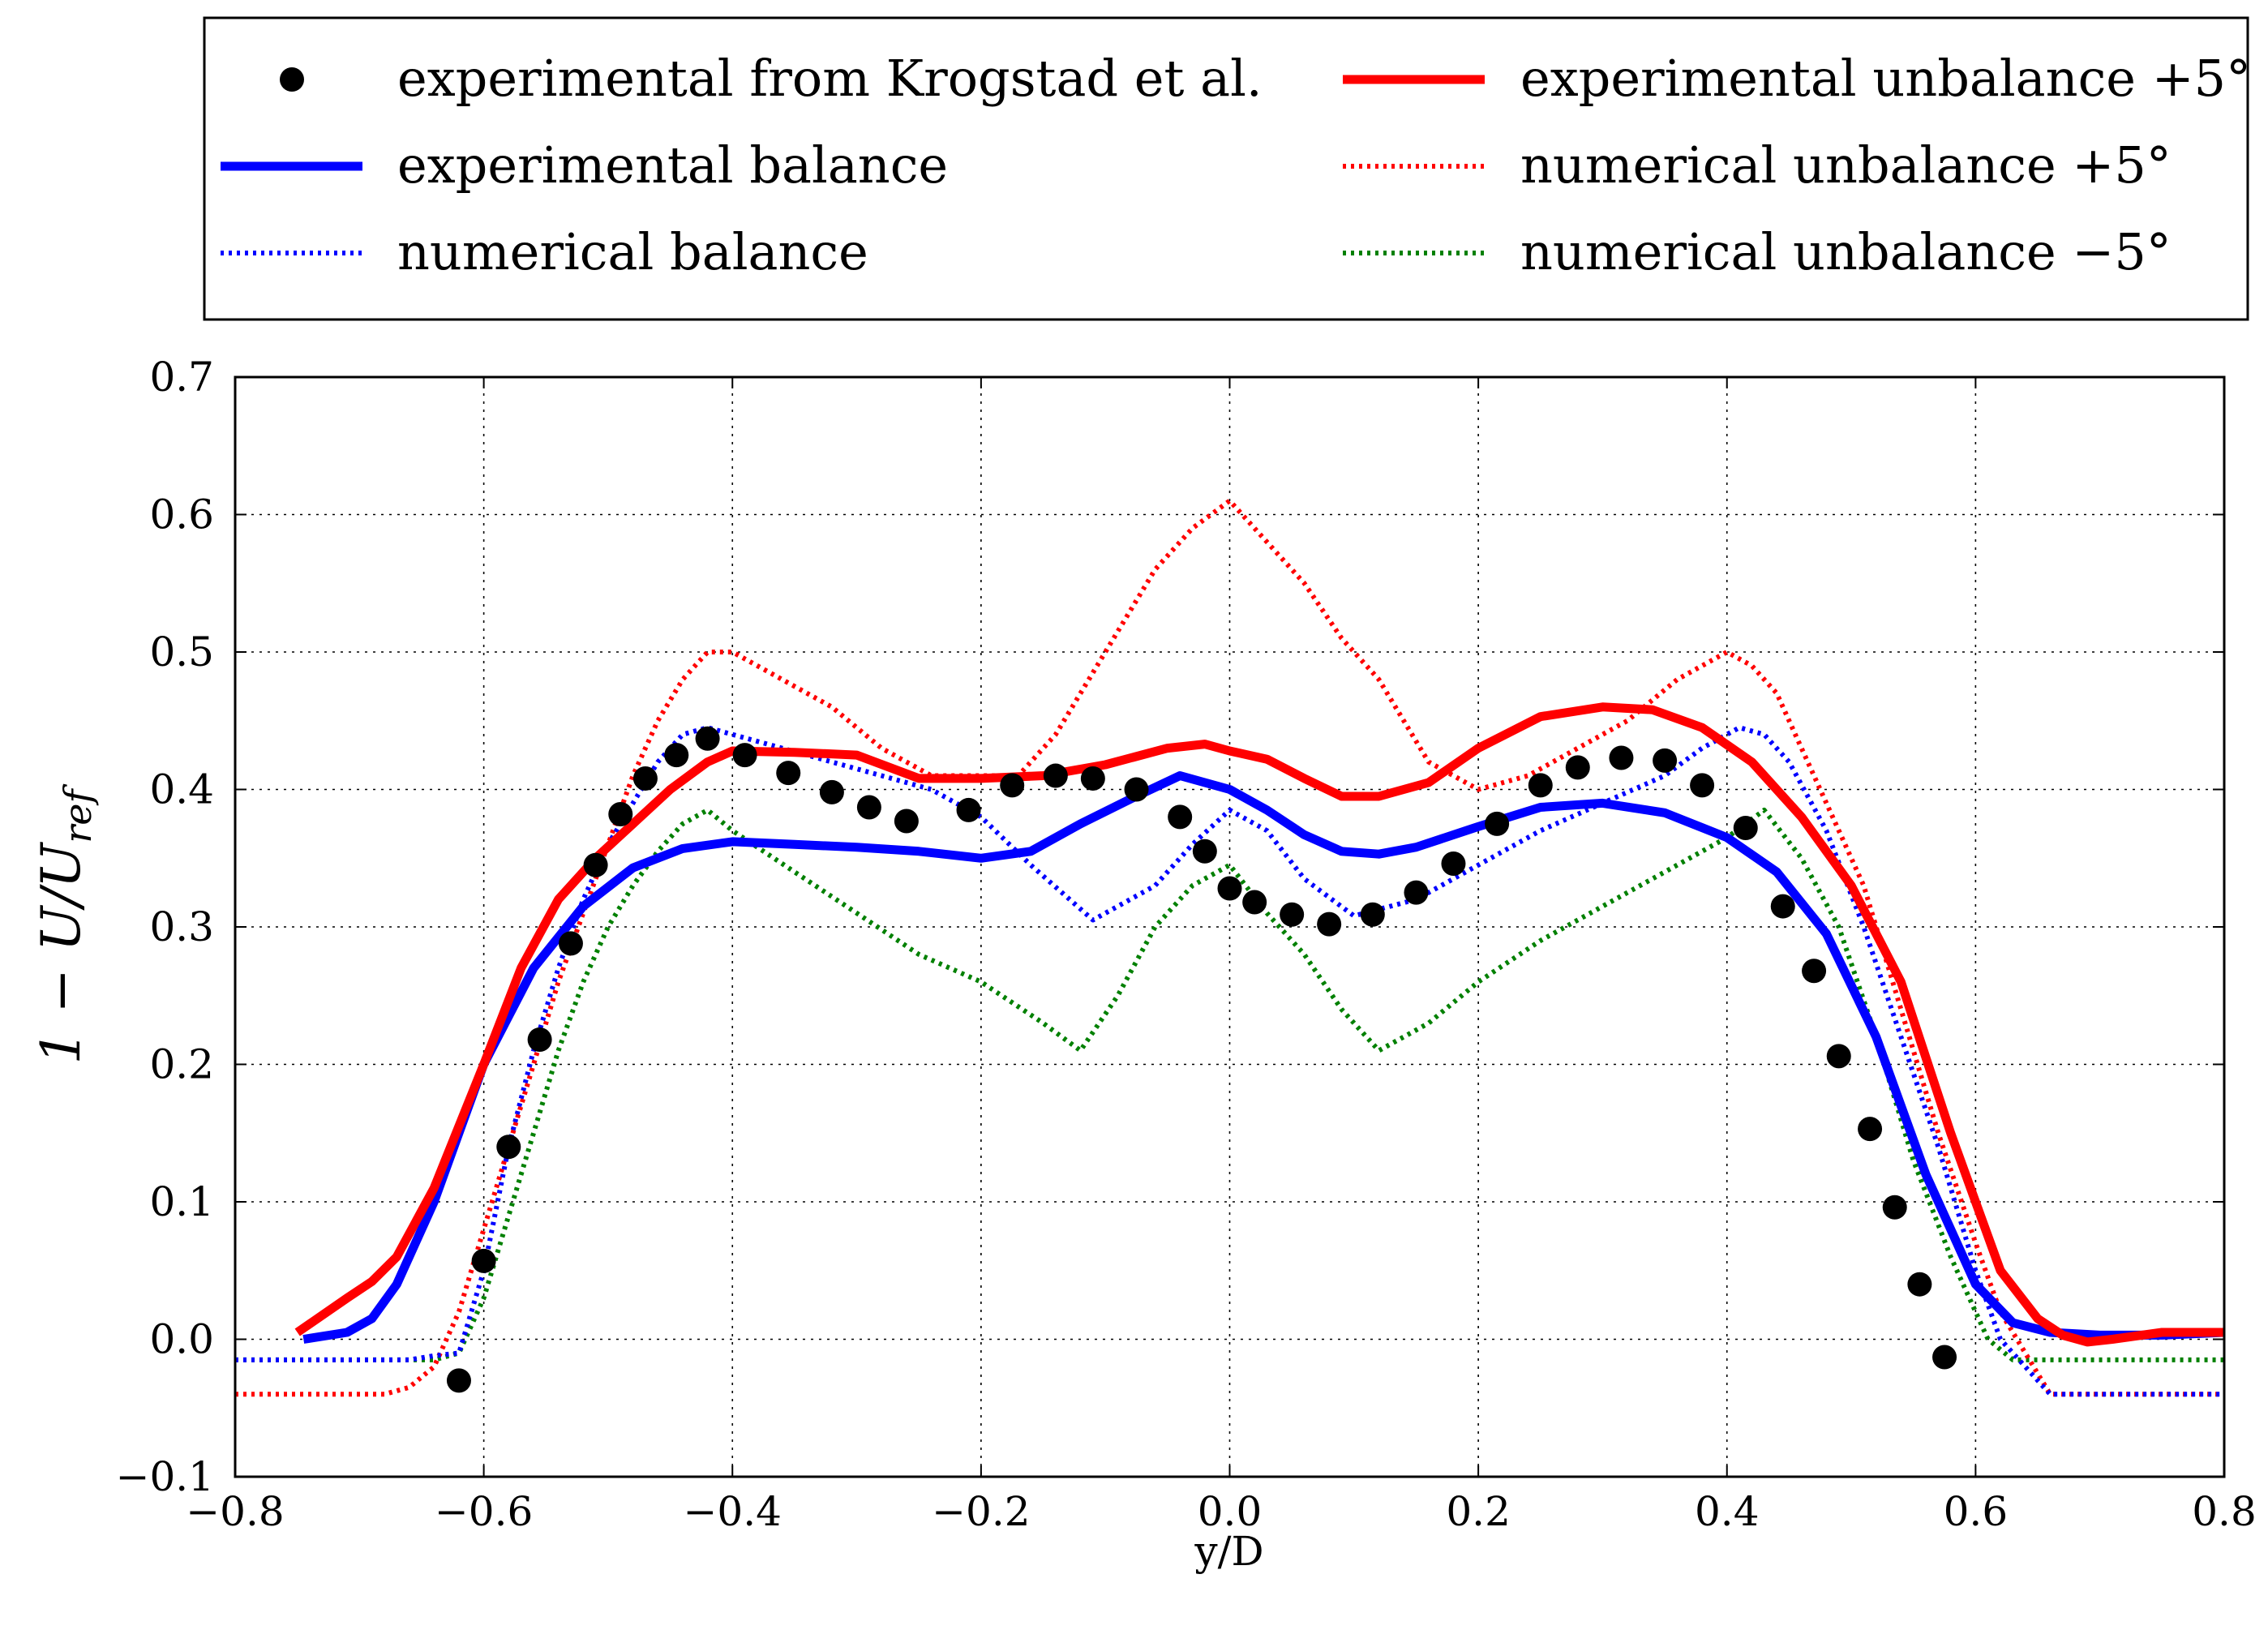  I want to click on y-tick-label: 0.5, so click(181, 652).